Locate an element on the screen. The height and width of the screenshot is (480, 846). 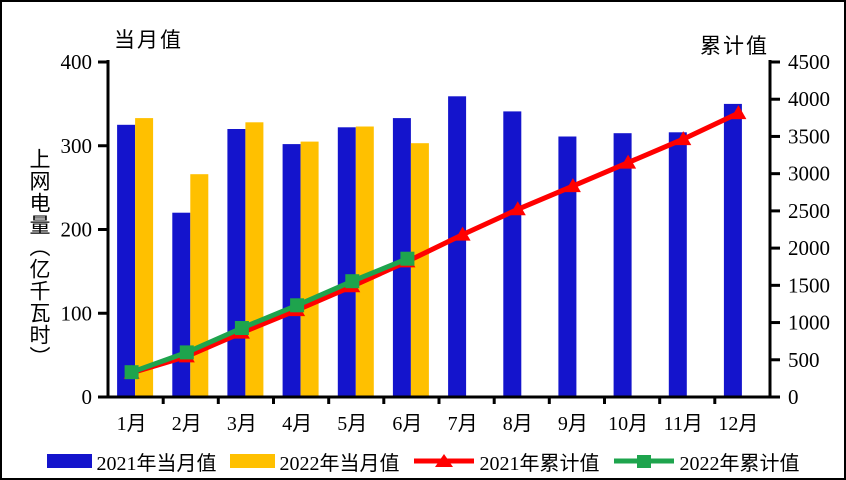
legend-label: 2022年累计值 is located at coordinates (739, 463).